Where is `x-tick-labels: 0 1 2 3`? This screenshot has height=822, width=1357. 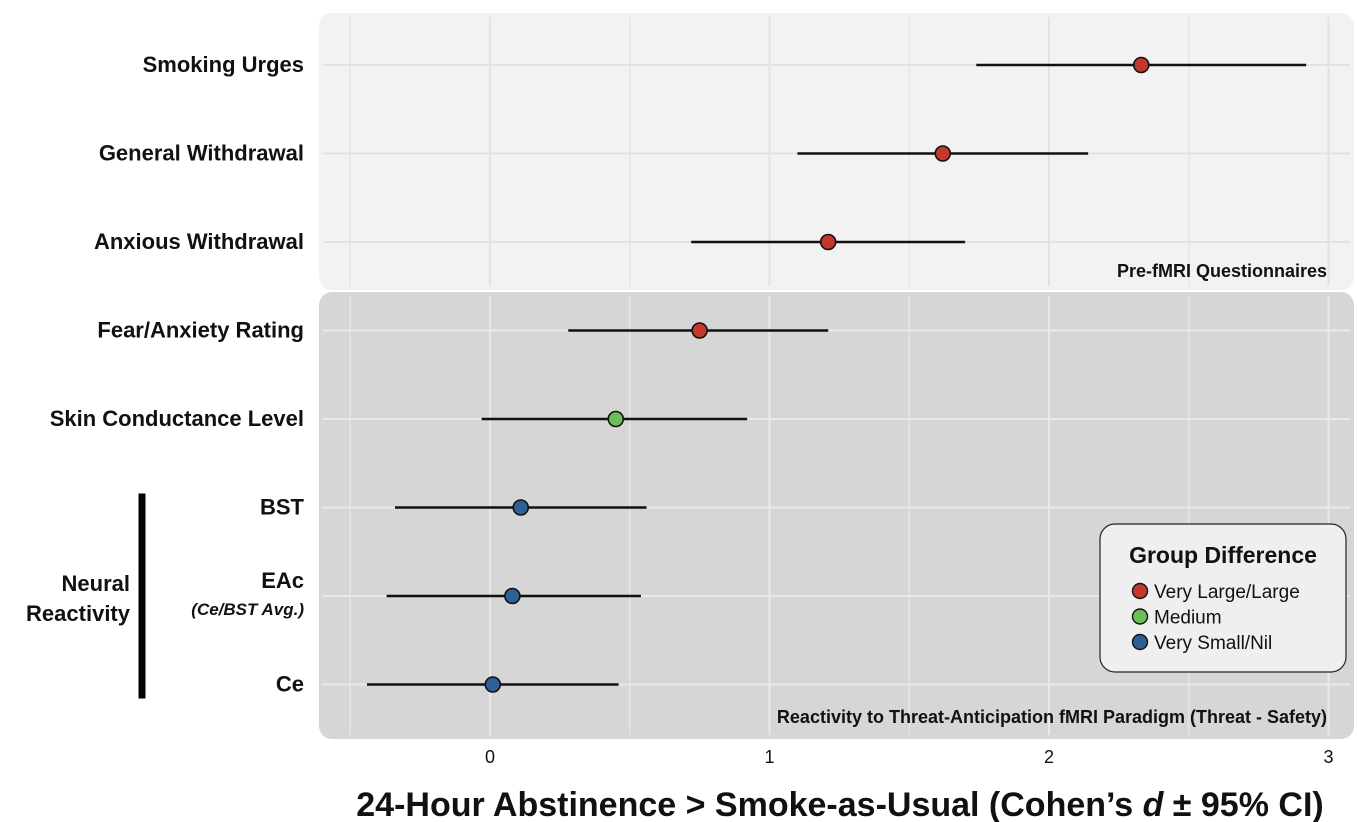 x-tick-labels: 0 1 2 3 is located at coordinates (909, 757).